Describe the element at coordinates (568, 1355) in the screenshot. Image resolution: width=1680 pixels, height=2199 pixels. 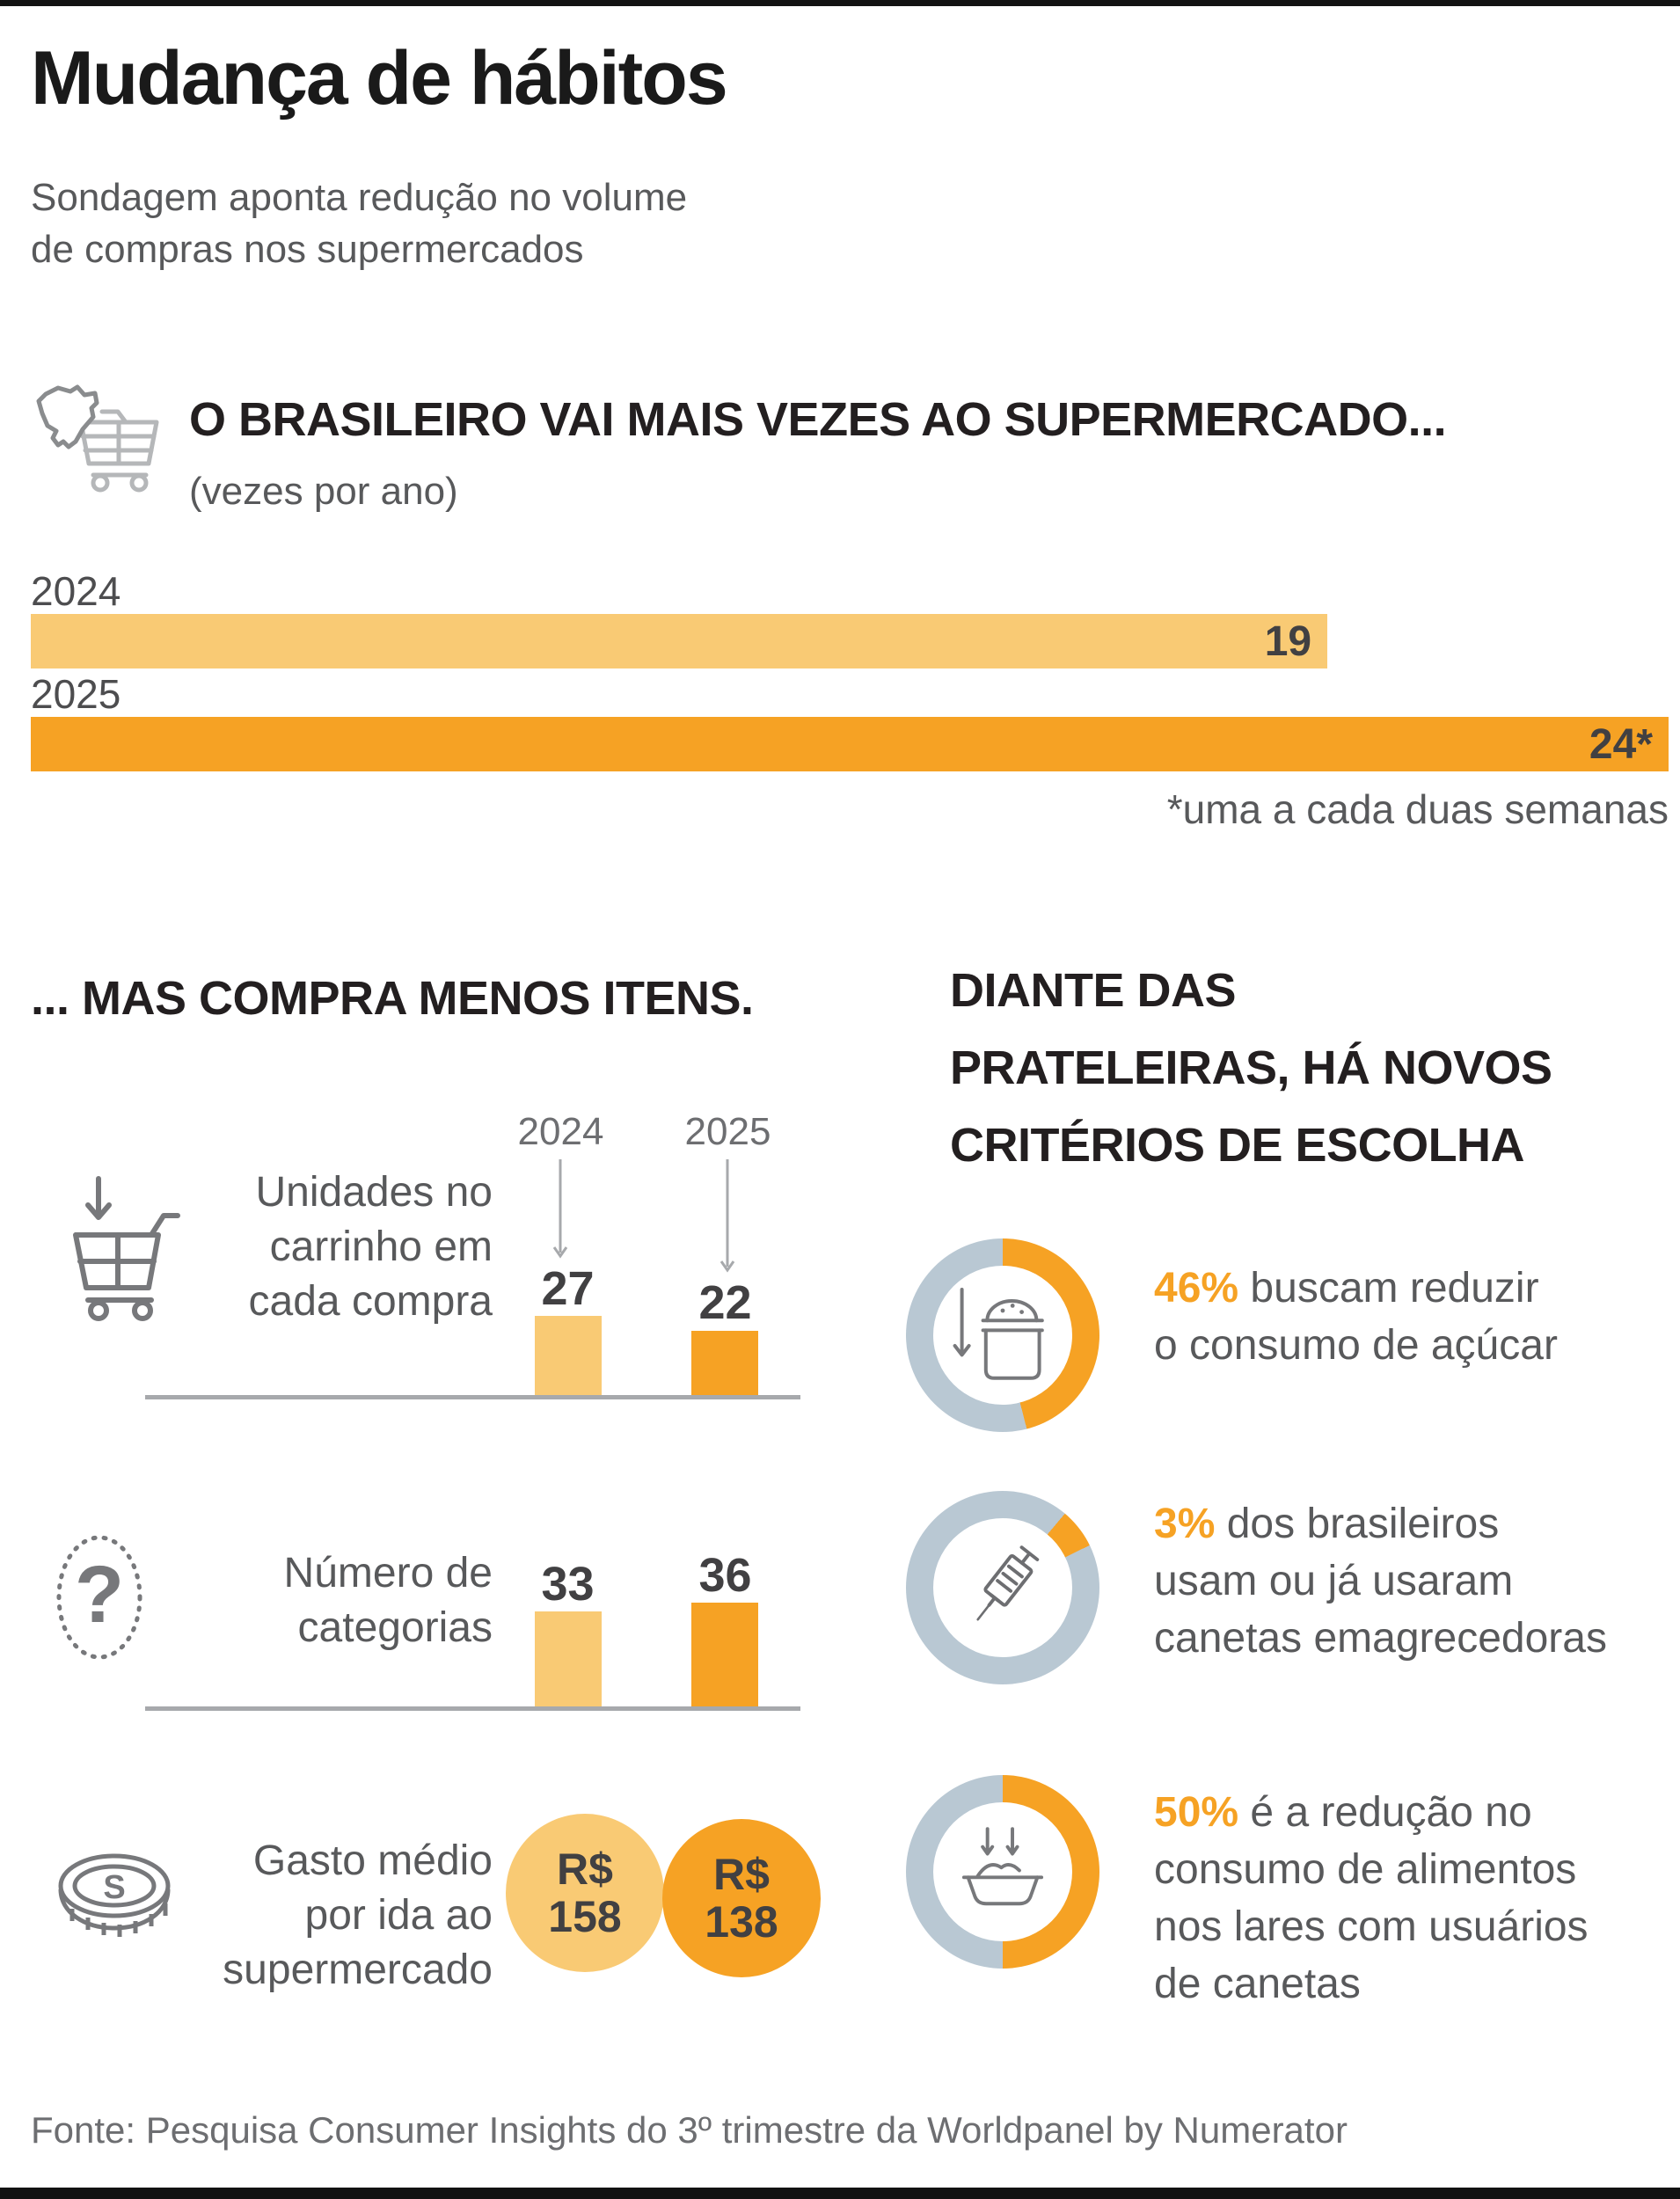
I see `units-2024-bar` at that location.